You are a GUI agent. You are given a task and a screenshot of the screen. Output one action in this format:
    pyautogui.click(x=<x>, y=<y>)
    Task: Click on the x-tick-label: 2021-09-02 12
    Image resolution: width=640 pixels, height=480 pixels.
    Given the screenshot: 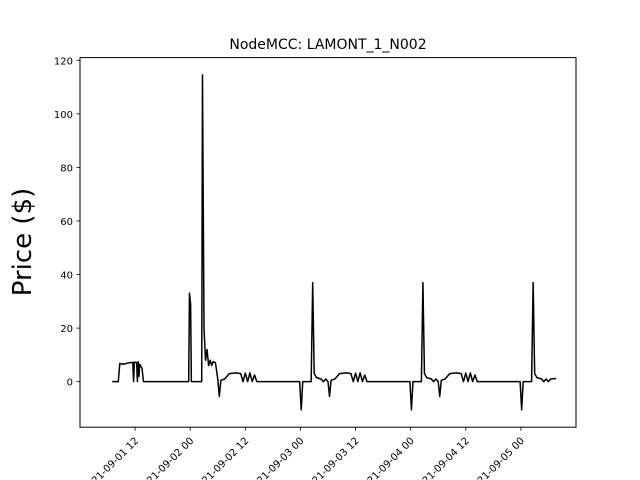 What is the action you would take?
    pyautogui.click(x=221, y=458)
    